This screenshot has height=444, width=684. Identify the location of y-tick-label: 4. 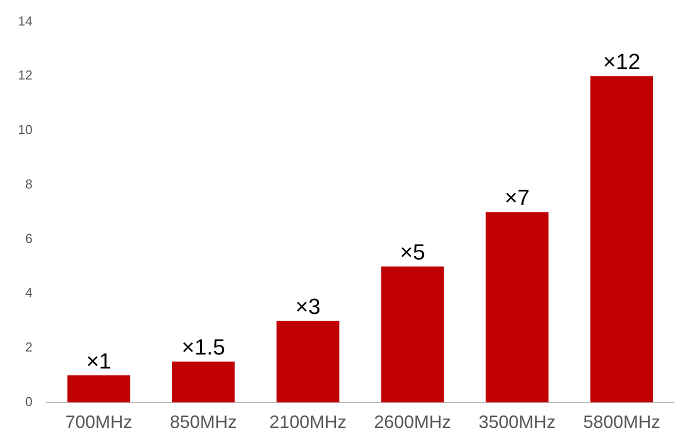
(28, 292).